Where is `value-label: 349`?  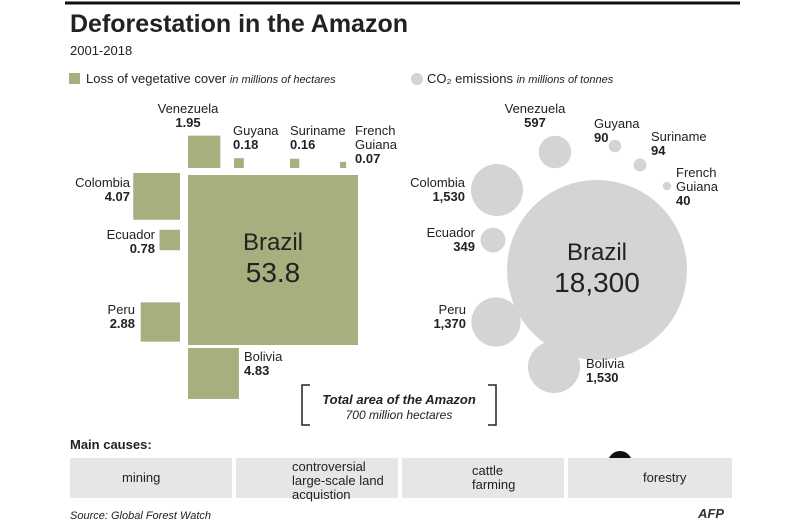
value-label: 349 is located at coordinates (464, 246).